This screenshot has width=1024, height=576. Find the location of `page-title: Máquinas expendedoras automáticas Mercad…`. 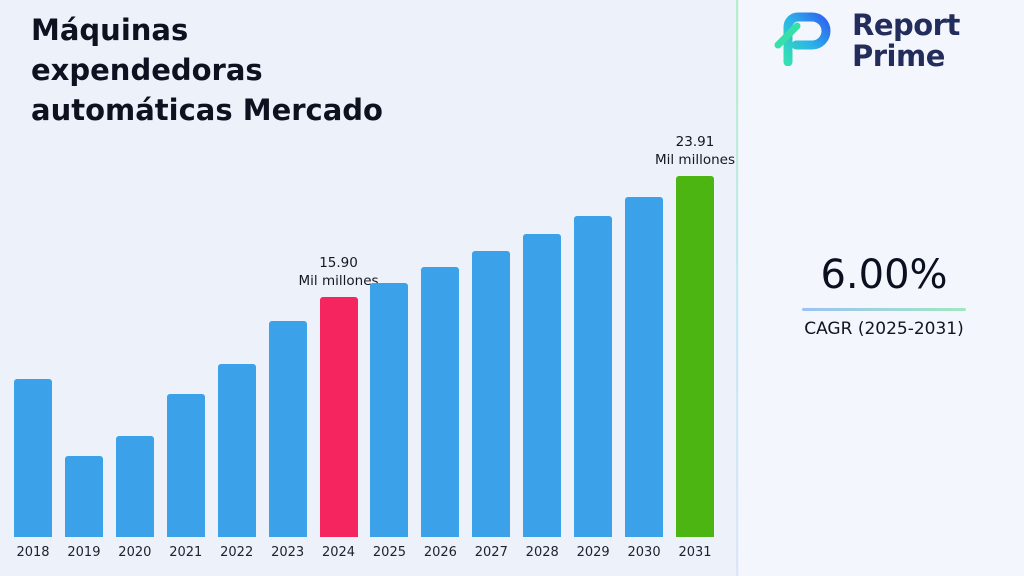

page-title: Máquinas expendedoras automáticas Mercad… is located at coordinates (241, 70).